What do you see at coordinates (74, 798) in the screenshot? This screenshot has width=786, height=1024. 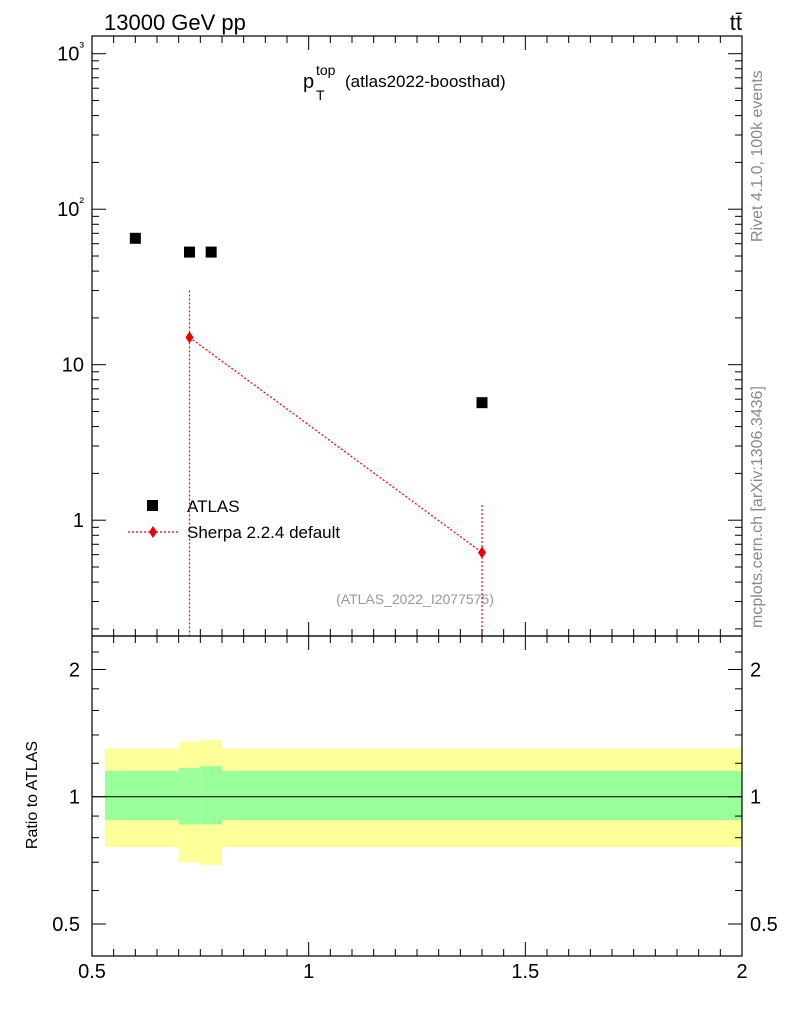 I see `ratio-y-tick-label-left: 1` at bounding box center [74, 798].